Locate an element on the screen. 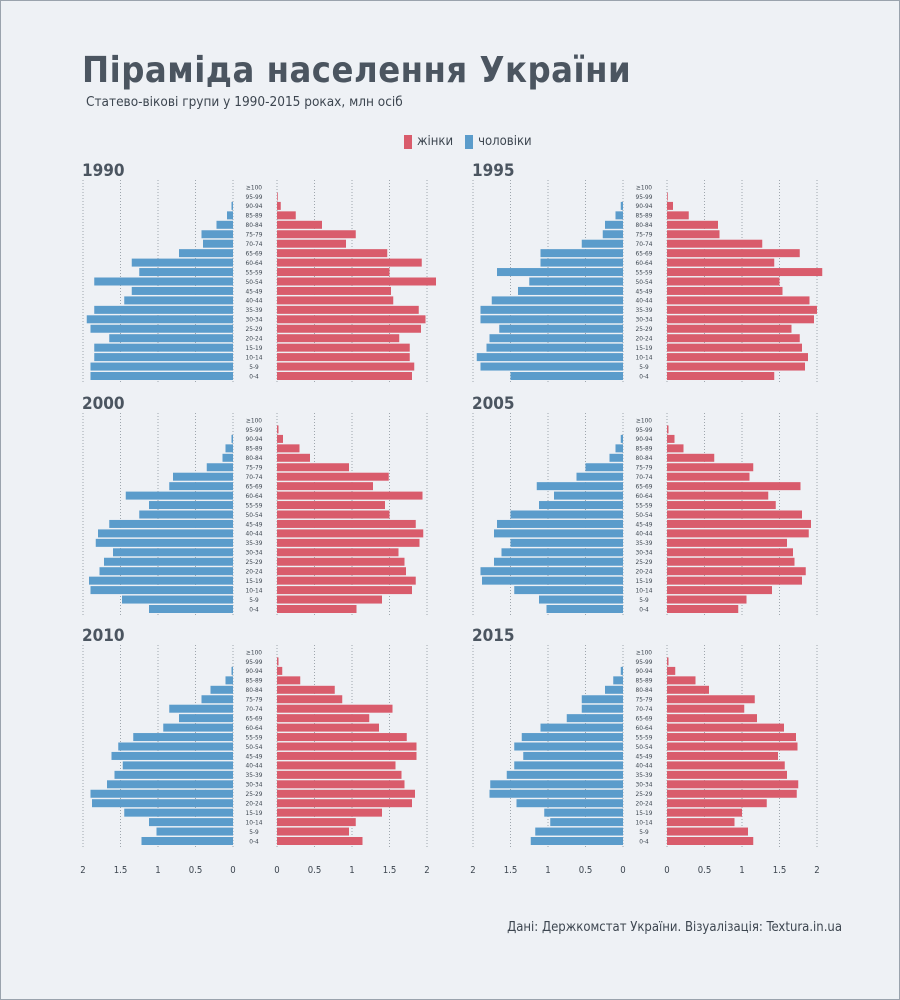 The image size is (900, 1000). legend-men-label: чоловіки is located at coordinates (505, 141).